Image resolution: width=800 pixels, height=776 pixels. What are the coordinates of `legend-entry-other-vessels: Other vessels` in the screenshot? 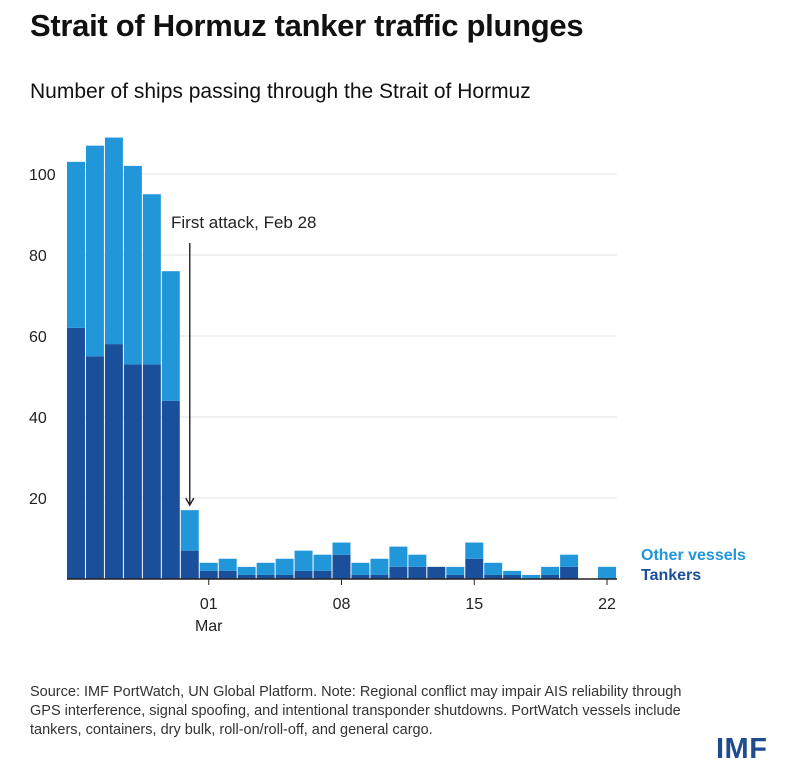 It's located at (693, 555).